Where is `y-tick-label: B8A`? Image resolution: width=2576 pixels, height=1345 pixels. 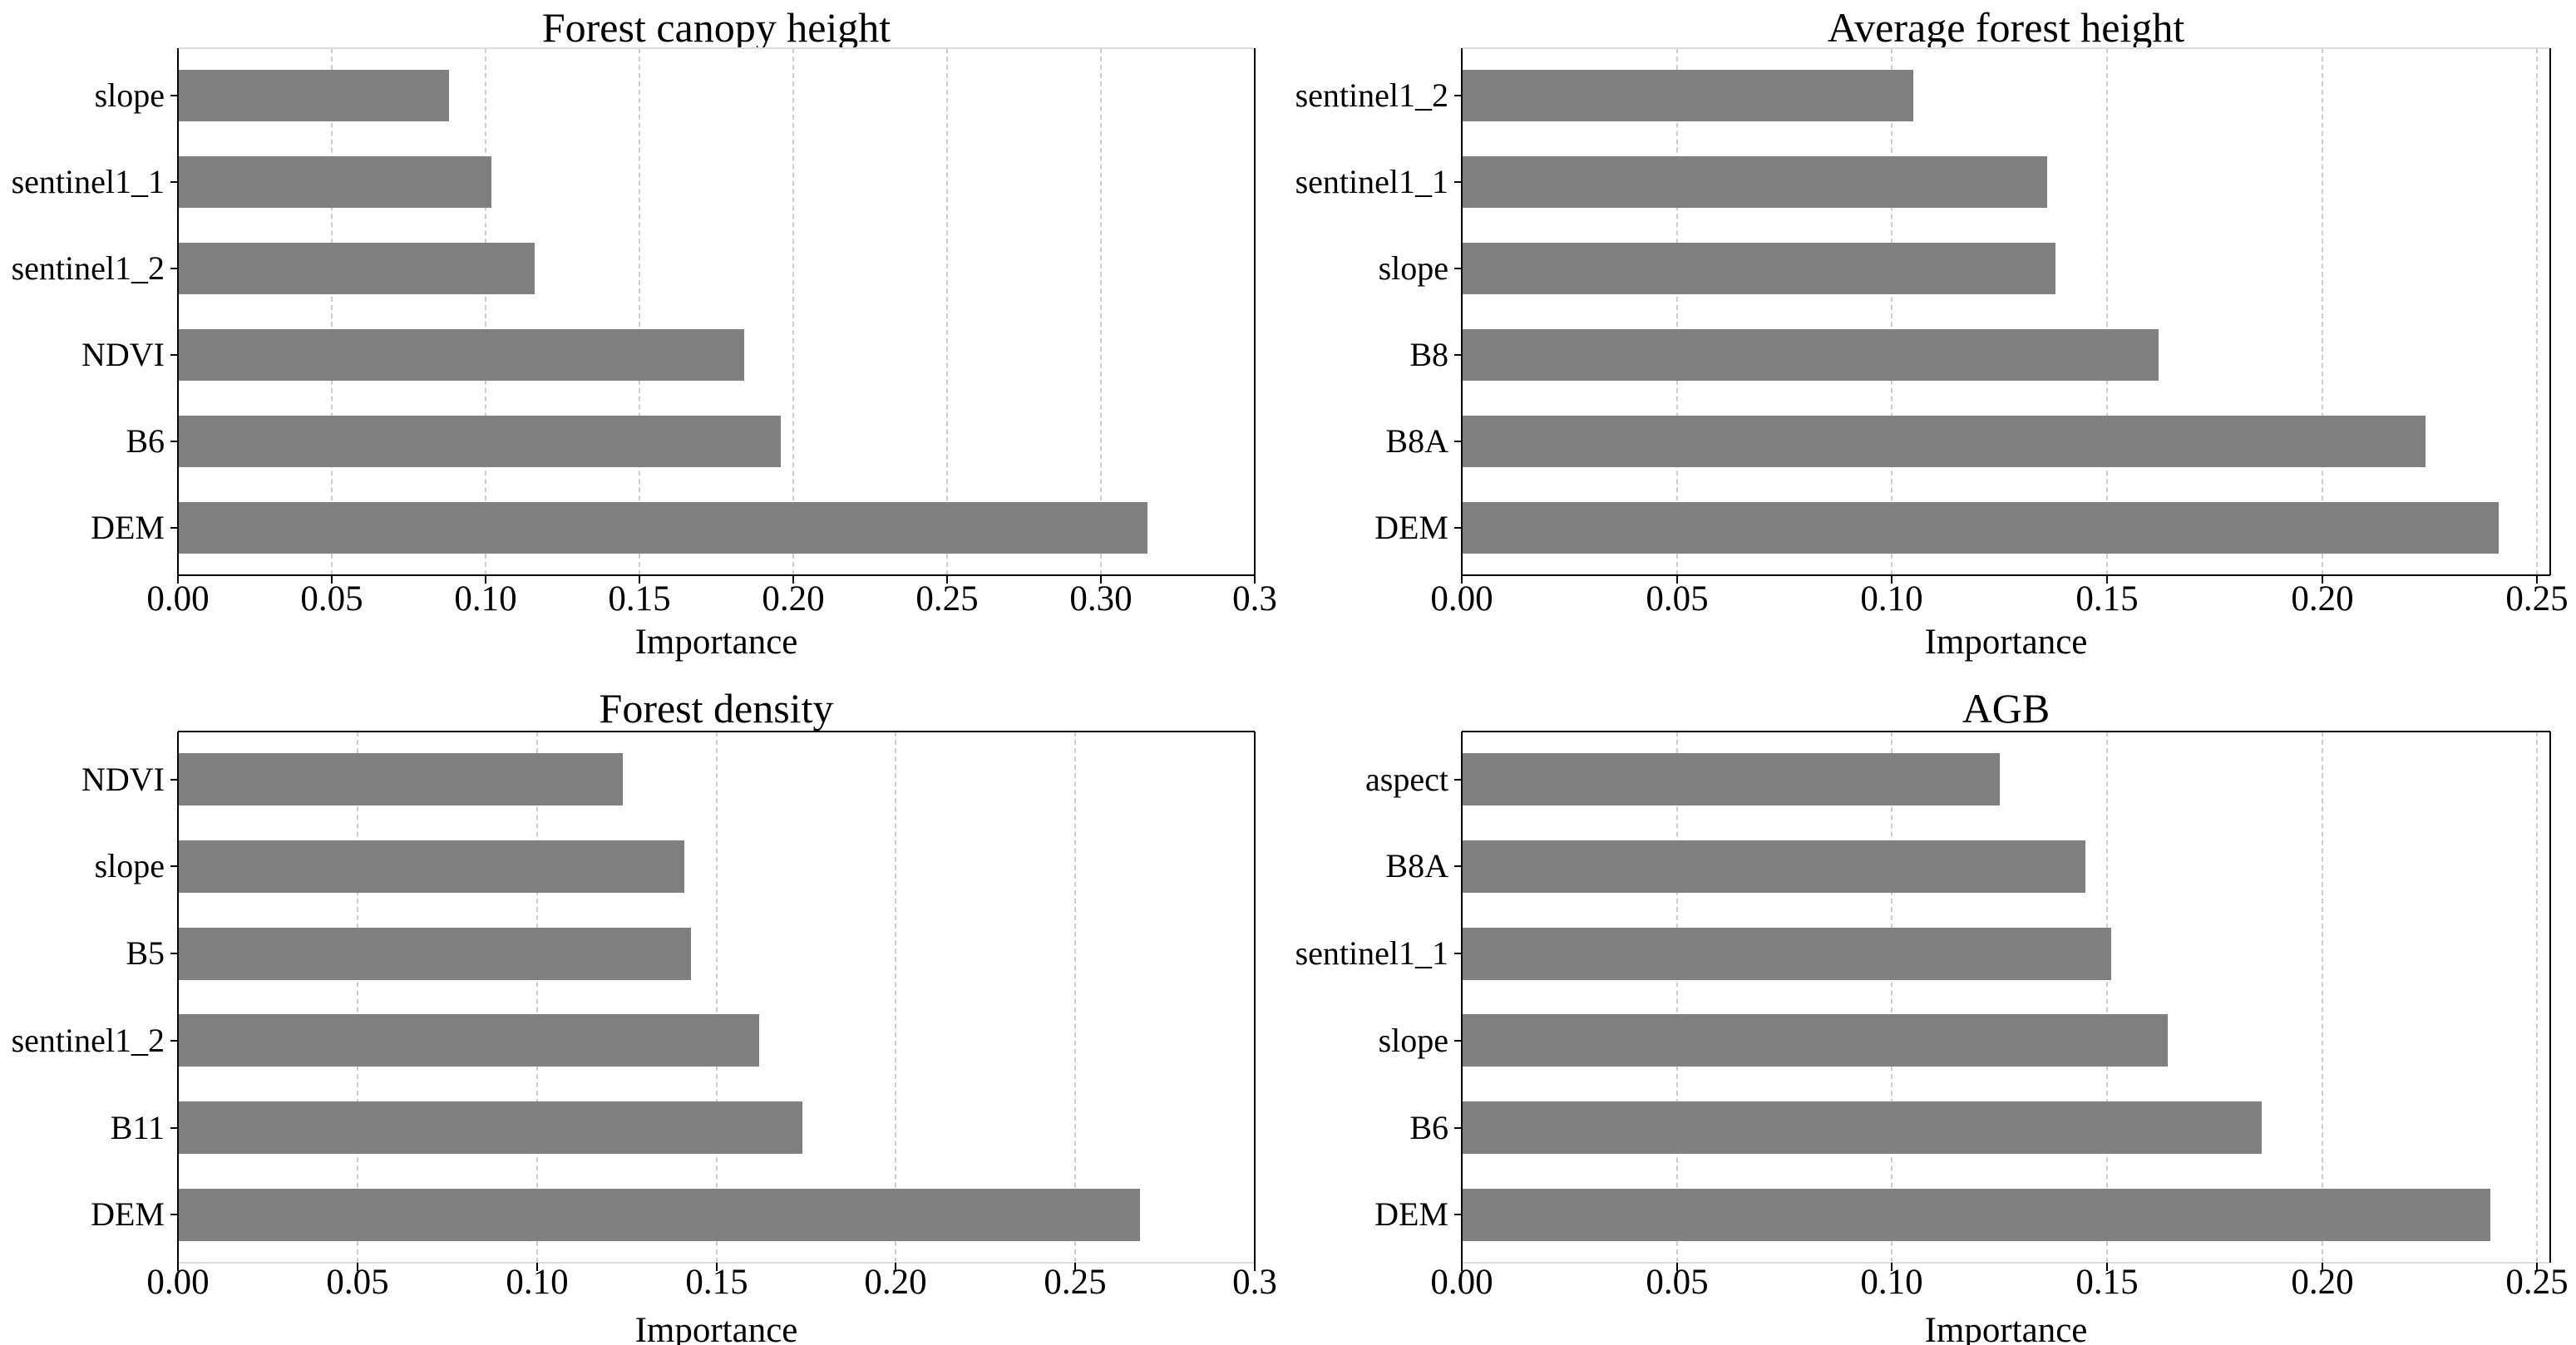
y-tick-label: B8A is located at coordinates (1416, 866).